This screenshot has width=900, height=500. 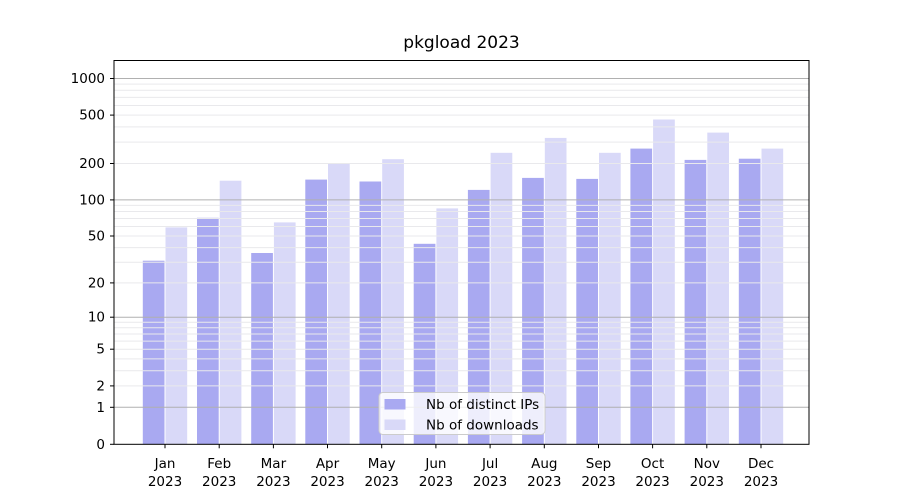 What do you see at coordinates (533, 311) in the screenshot?
I see `bar-distinct-ips-aug` at bounding box center [533, 311].